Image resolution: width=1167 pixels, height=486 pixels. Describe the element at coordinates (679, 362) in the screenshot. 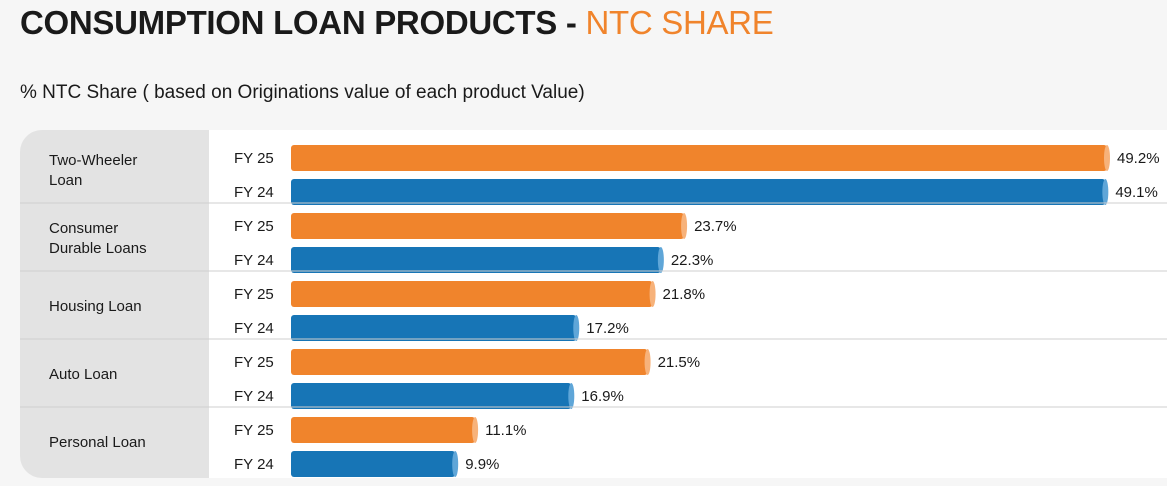

I see `value-label: 21.5%` at that location.